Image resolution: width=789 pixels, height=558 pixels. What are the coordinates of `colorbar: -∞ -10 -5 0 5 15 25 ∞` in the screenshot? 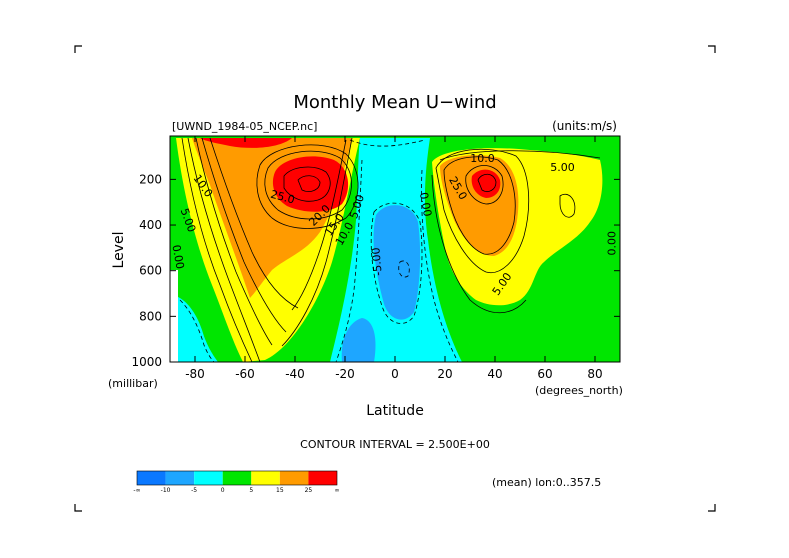 It's located at (236, 482).